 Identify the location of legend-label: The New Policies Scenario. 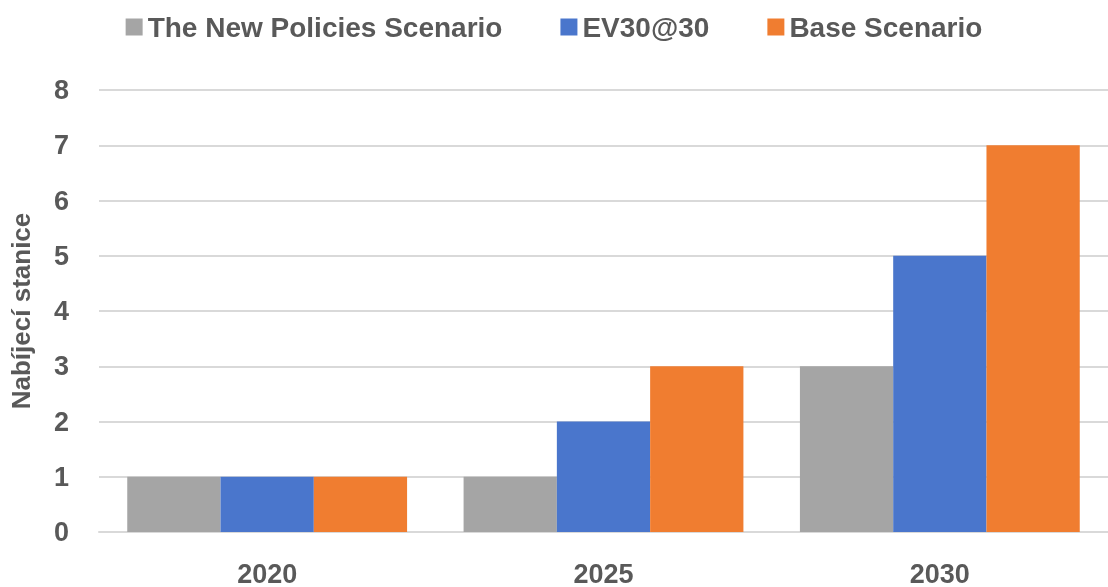
(325, 27).